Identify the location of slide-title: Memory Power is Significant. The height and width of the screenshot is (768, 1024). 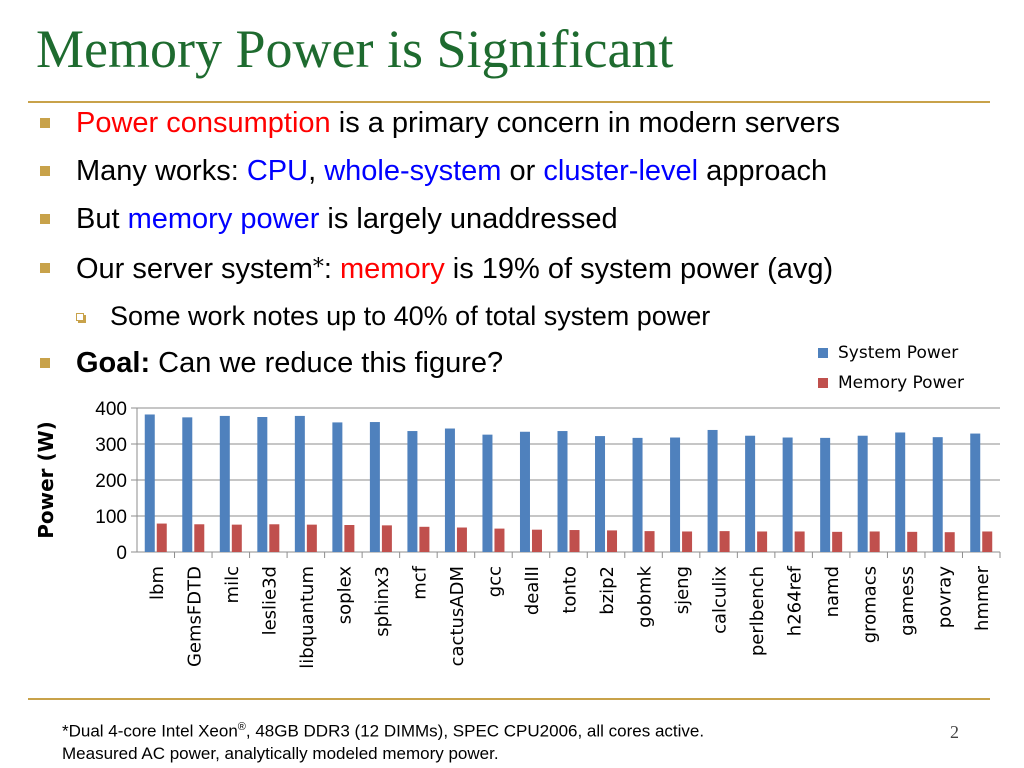
(355, 49).